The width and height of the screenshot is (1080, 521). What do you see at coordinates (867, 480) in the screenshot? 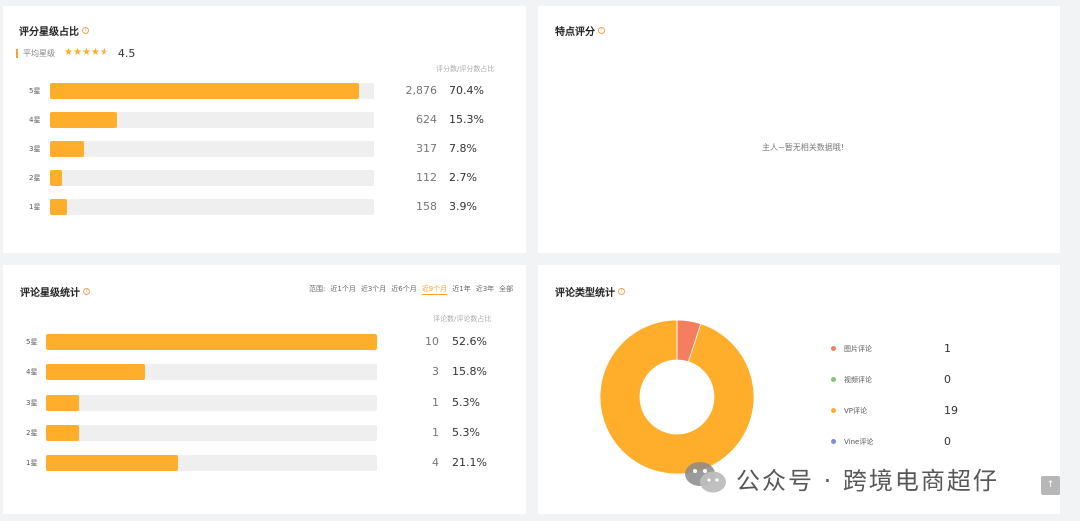
I see `watermark-text: 公众号 · 跨境电商超仔` at bounding box center [867, 480].